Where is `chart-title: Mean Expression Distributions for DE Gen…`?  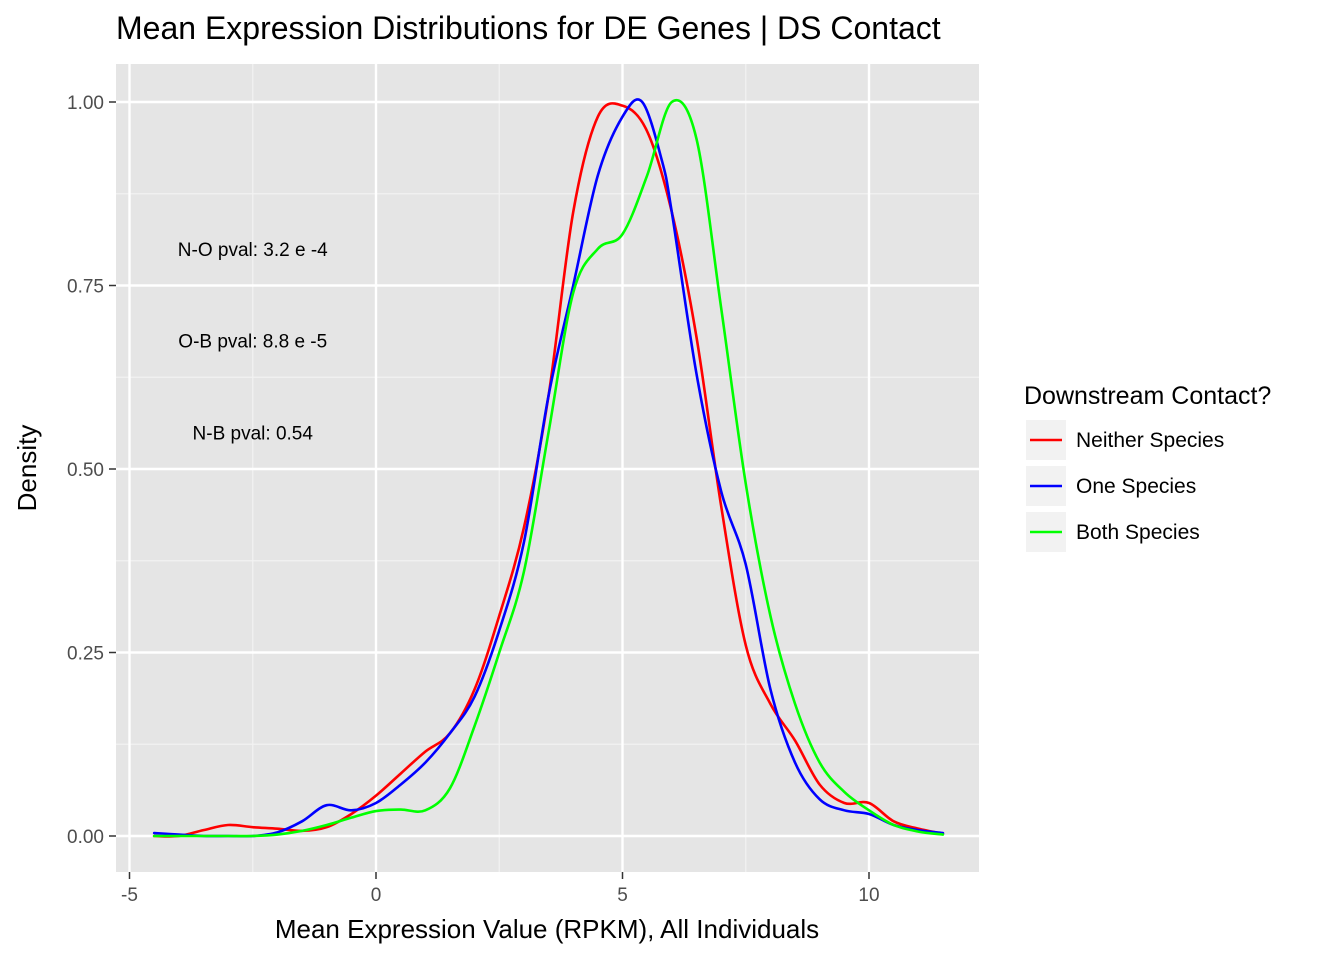
chart-title: Mean Expression Distributions for DE Gen… is located at coordinates (528, 28).